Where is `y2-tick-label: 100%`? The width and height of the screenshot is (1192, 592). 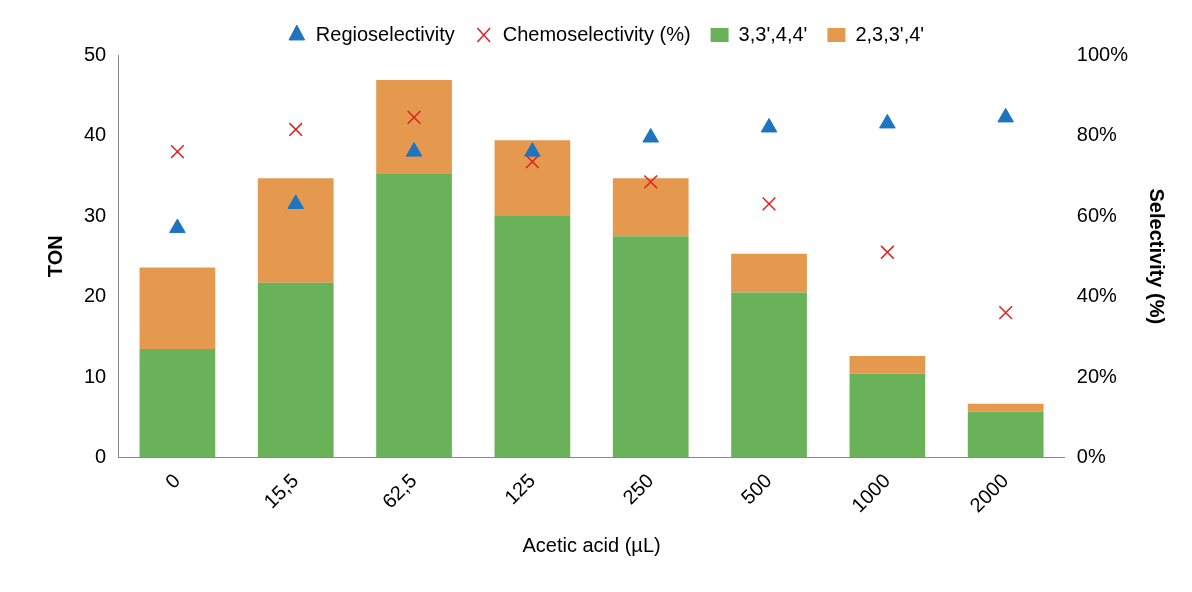 y2-tick-label: 100% is located at coordinates (1102, 53).